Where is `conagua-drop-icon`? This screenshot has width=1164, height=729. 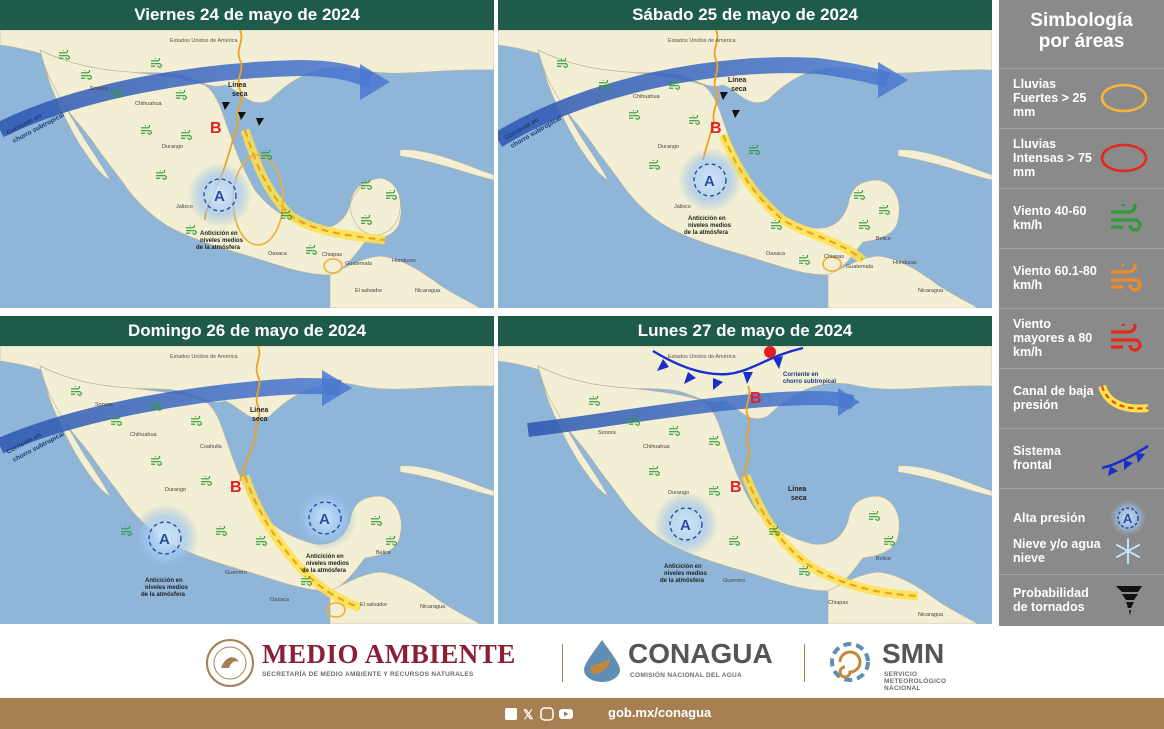 conagua-drop-icon is located at coordinates (602, 661).